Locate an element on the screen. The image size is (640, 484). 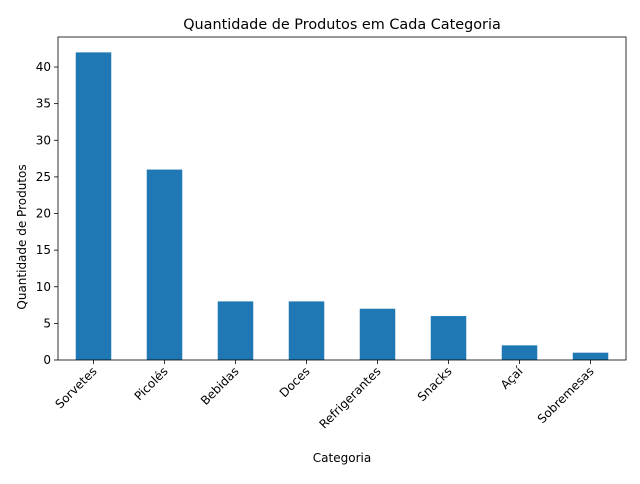
x-tick-label-3: Doces is located at coordinates (295, 382).